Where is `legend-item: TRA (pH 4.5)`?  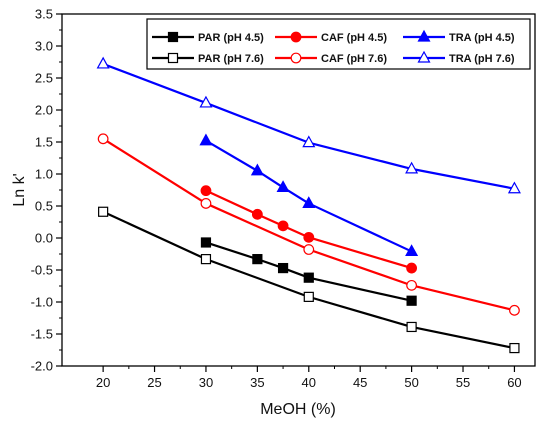
legend-item: TRA (pH 4.5) is located at coordinates (459, 36).